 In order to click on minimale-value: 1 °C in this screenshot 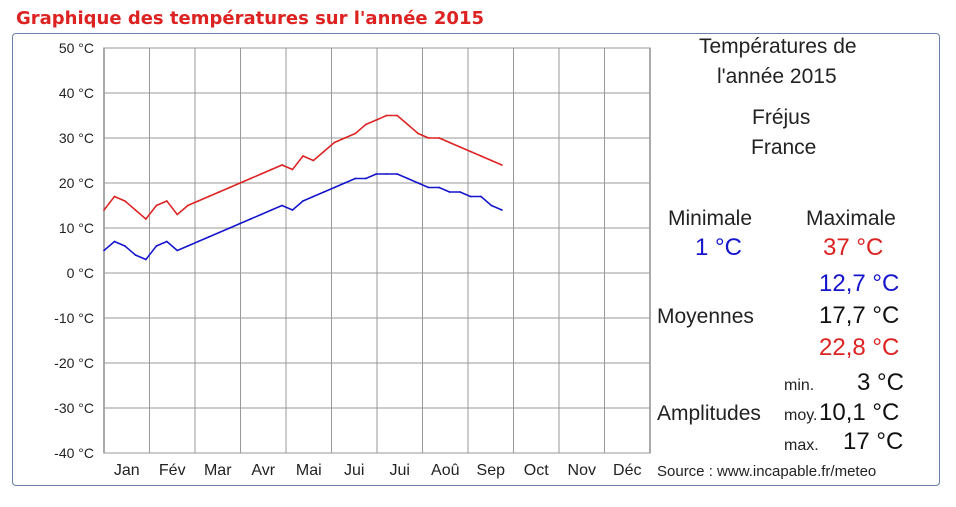, I will do `click(718, 247)`.